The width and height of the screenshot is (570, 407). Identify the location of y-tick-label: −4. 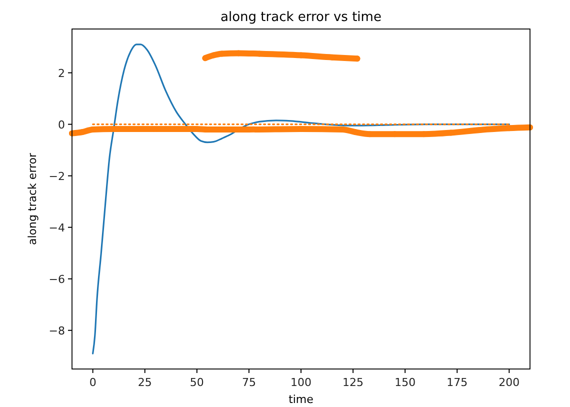
(56, 227).